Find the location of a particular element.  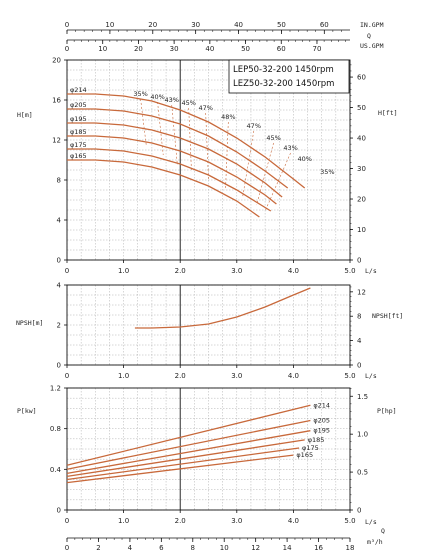

power-frame is located at coordinates (208, 449).